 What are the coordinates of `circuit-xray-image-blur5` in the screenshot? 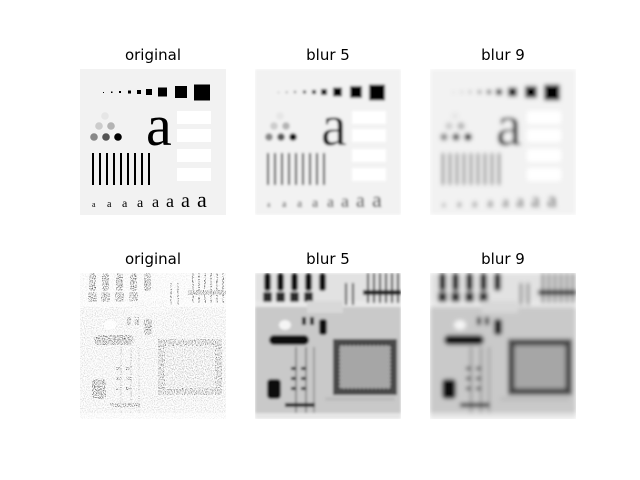 It's located at (328, 346).